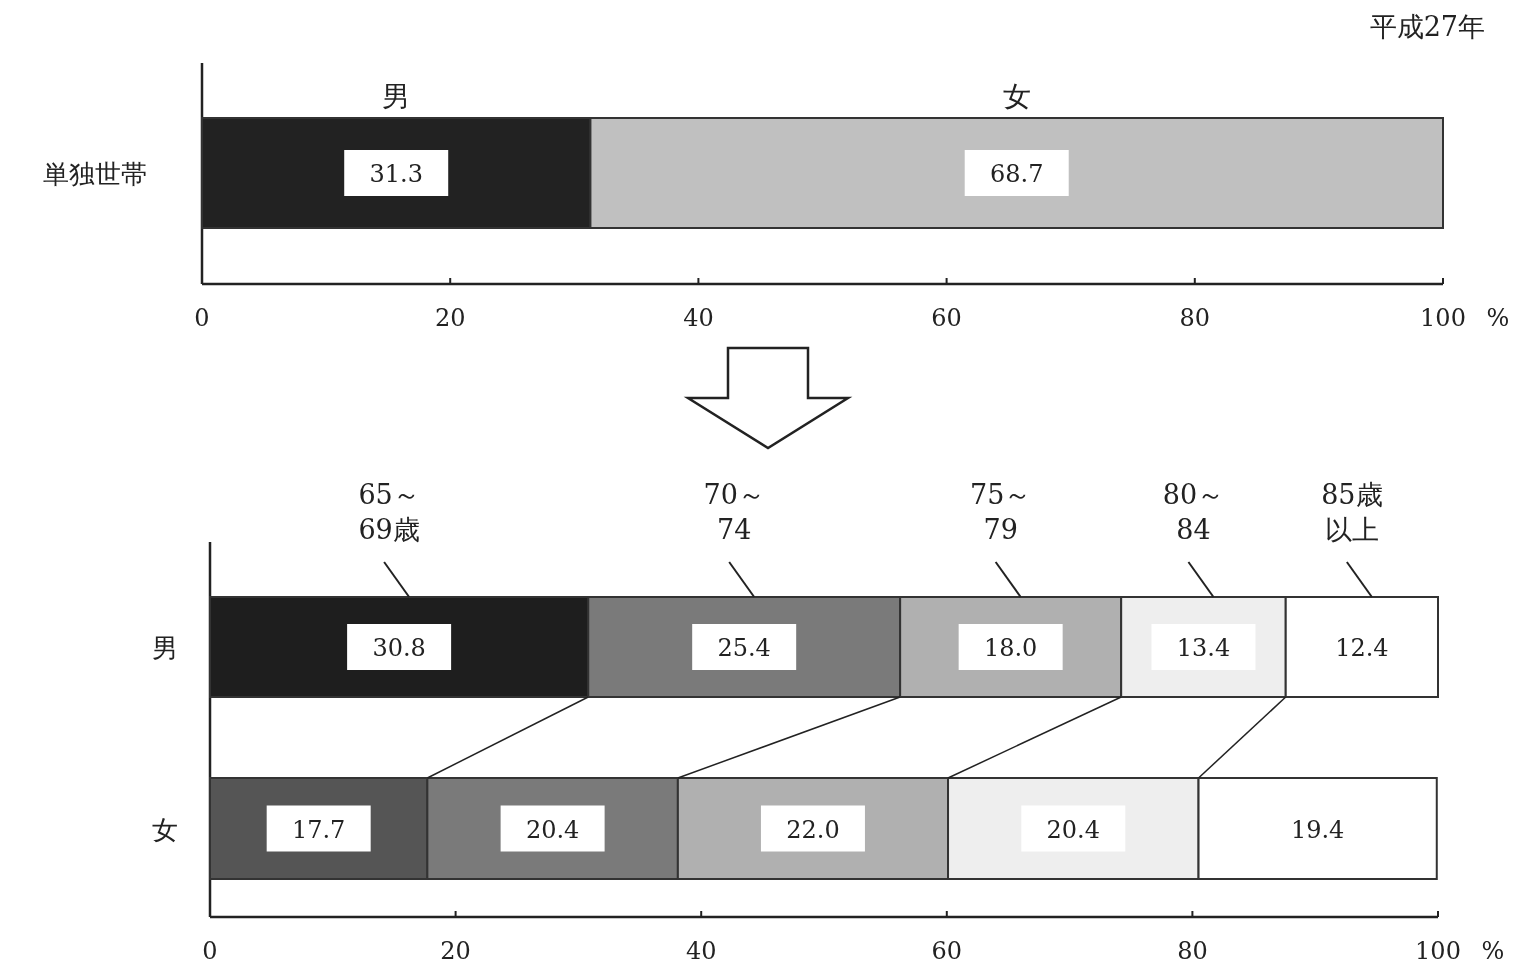 This screenshot has height=961, width=1518. Describe the element at coordinates (744, 648) in the screenshot. I see `data-label: 25.4` at that location.